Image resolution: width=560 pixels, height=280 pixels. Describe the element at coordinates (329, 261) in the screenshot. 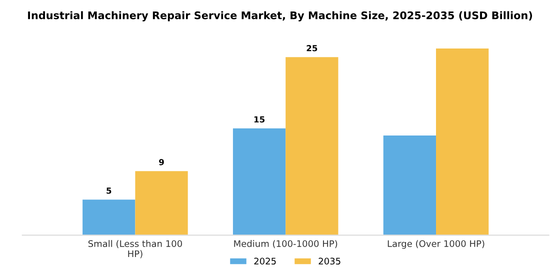

I see `legend-label: 2035` at that location.